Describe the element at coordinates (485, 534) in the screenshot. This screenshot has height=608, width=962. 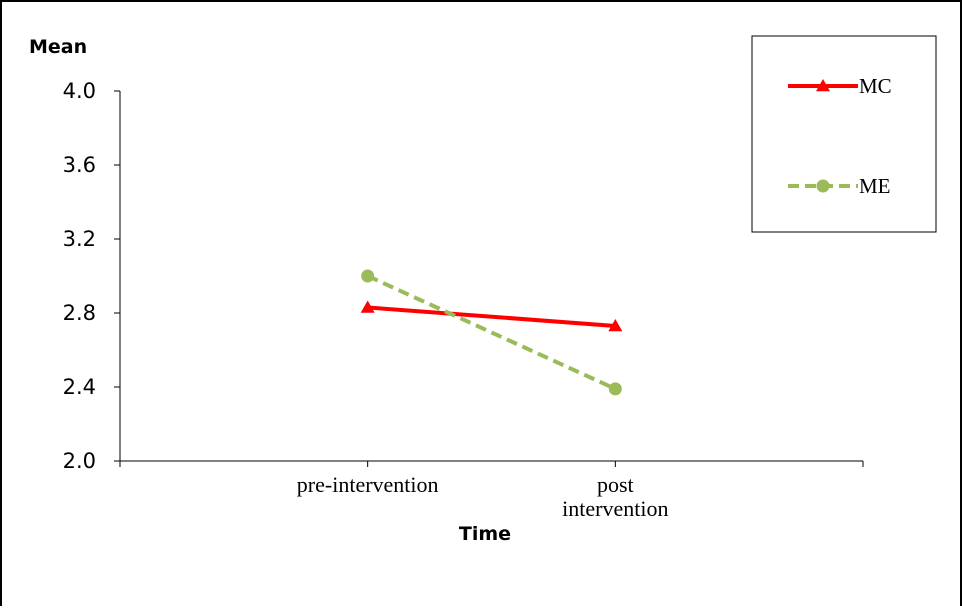
I see `x-axis-title: Time` at that location.